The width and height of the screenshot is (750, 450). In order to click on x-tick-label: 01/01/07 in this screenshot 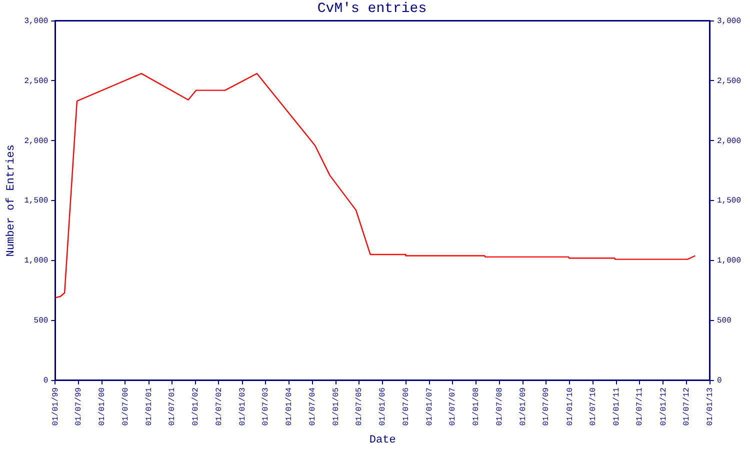, I will do `click(429, 406)`.